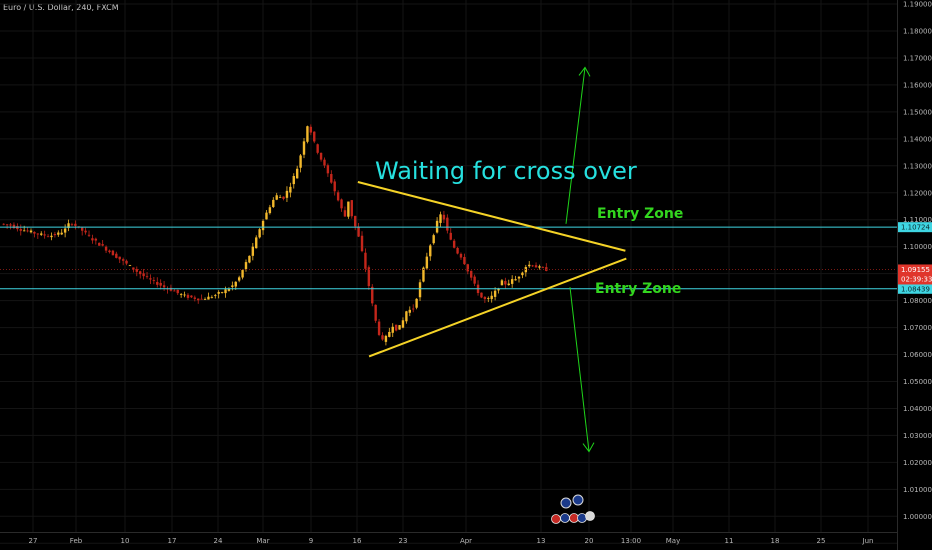  I want to click on time-tick-label: 13:00, so click(631, 541).